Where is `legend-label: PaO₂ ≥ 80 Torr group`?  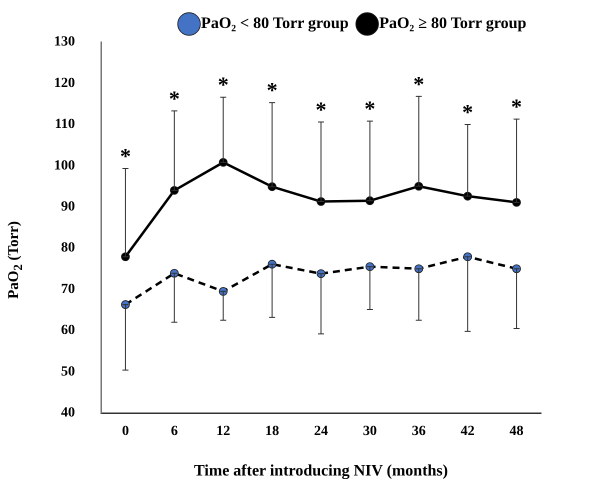
legend-label: PaO₂ ≥ 80 Torr group is located at coordinates (453, 23).